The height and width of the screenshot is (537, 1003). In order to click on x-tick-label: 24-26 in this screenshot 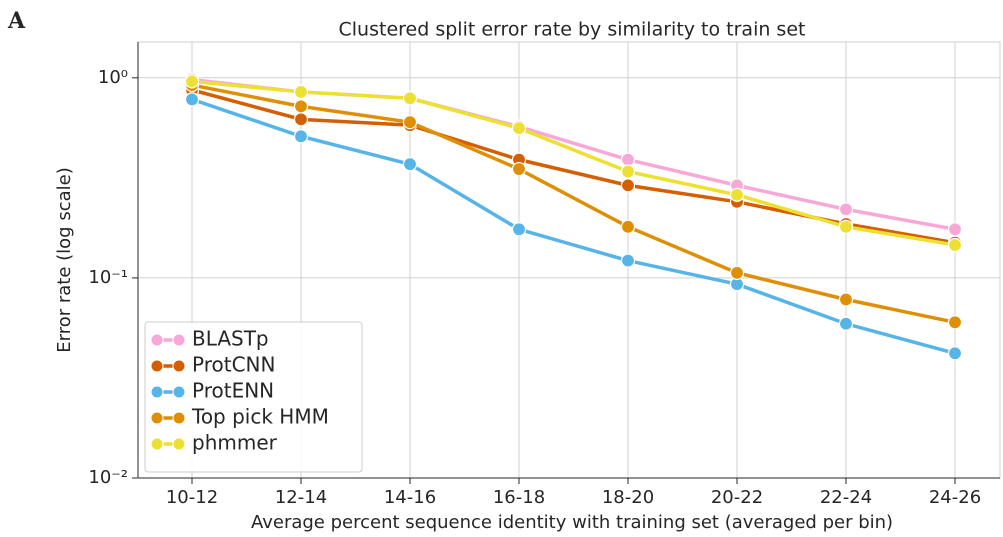, I will do `click(955, 497)`.